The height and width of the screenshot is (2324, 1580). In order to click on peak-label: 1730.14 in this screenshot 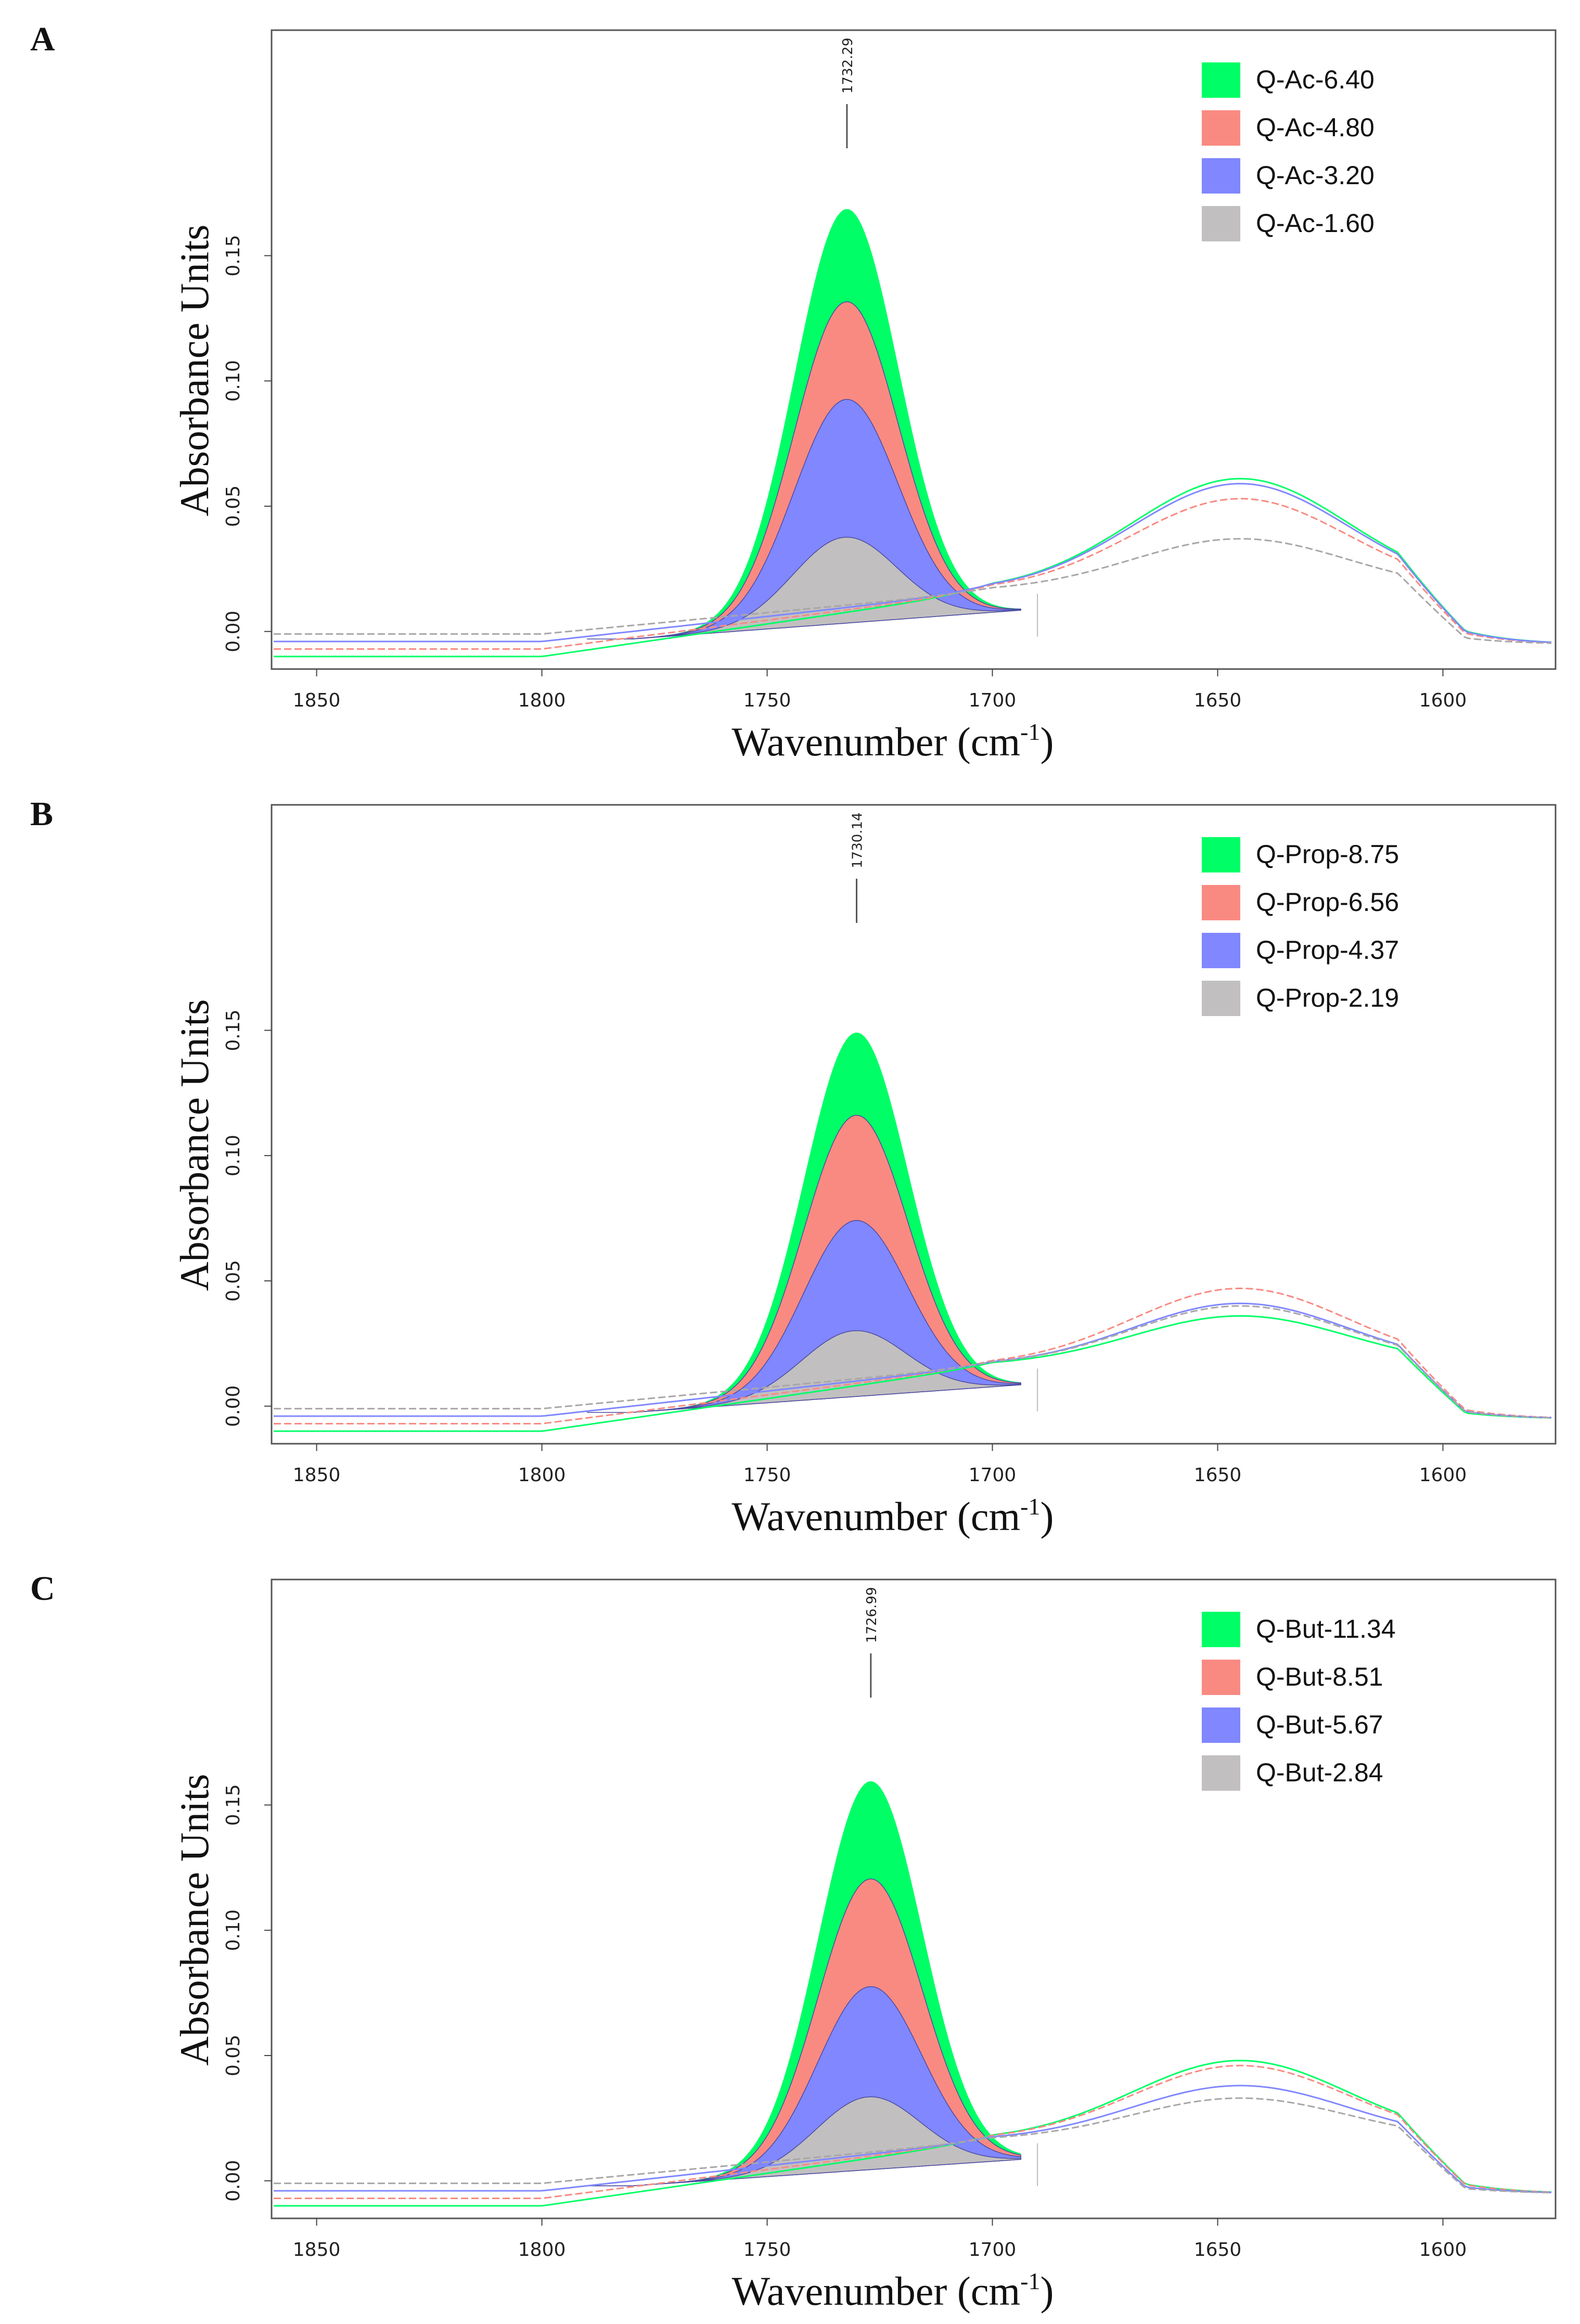, I will do `click(858, 840)`.